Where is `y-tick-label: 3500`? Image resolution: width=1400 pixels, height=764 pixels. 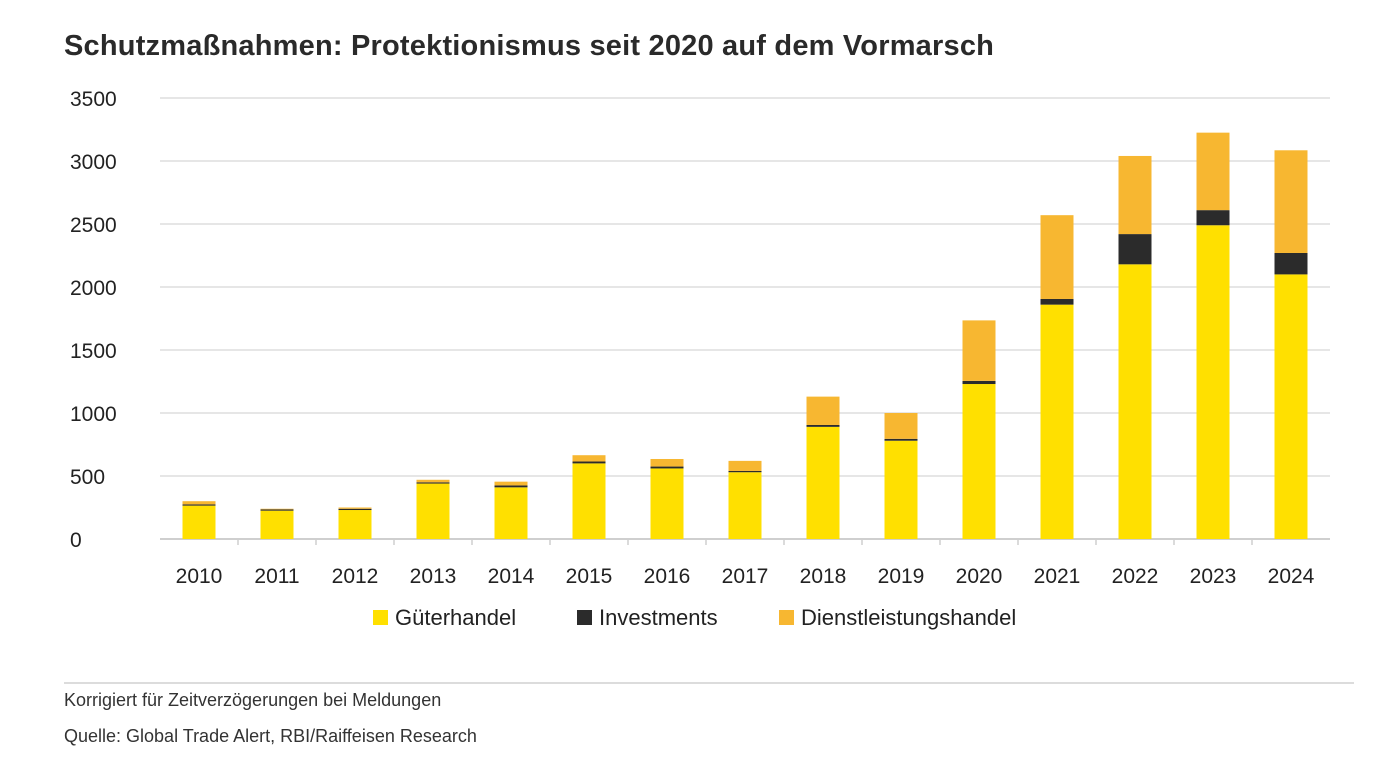
y-tick-label: 3500 is located at coordinates (93, 99).